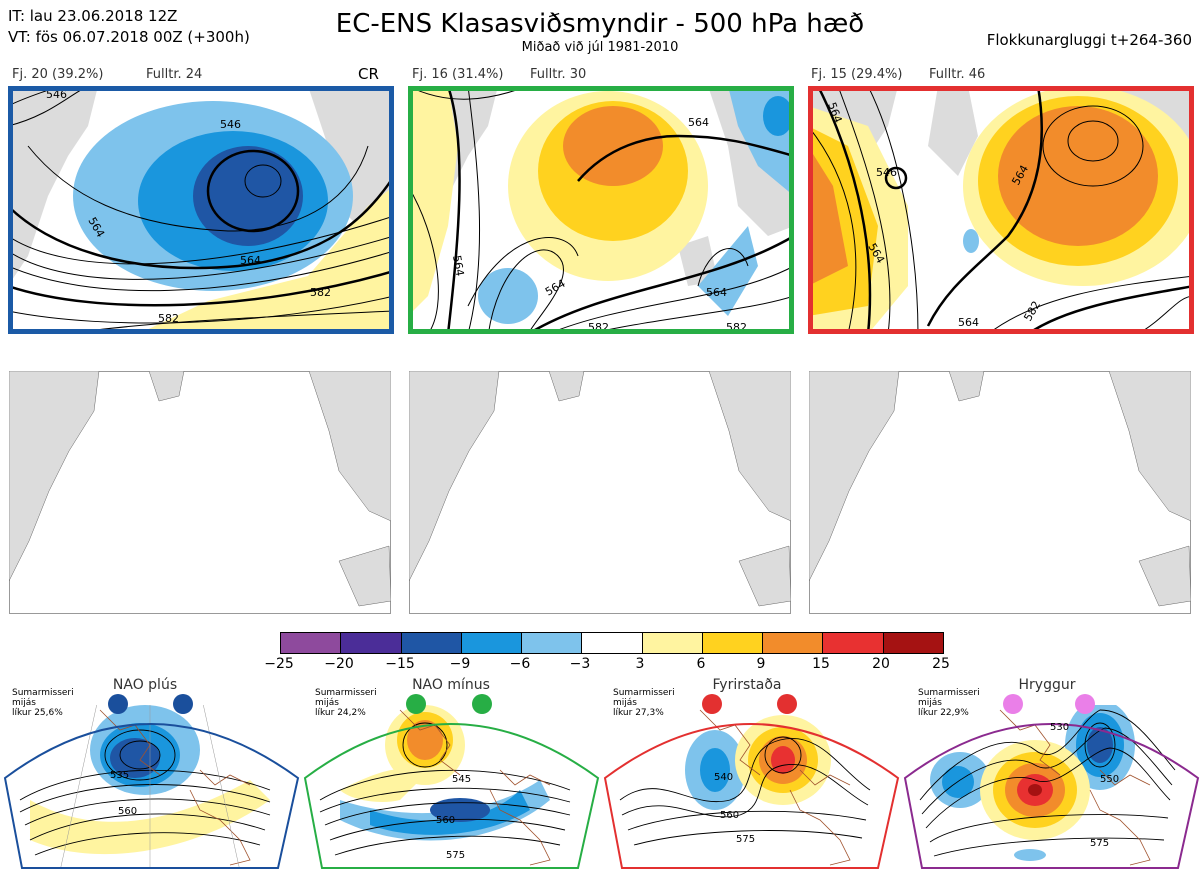 Image resolution: width=1200 pixels, height=871 pixels. I want to click on regime-2-contour-label: 560, so click(445, 820).